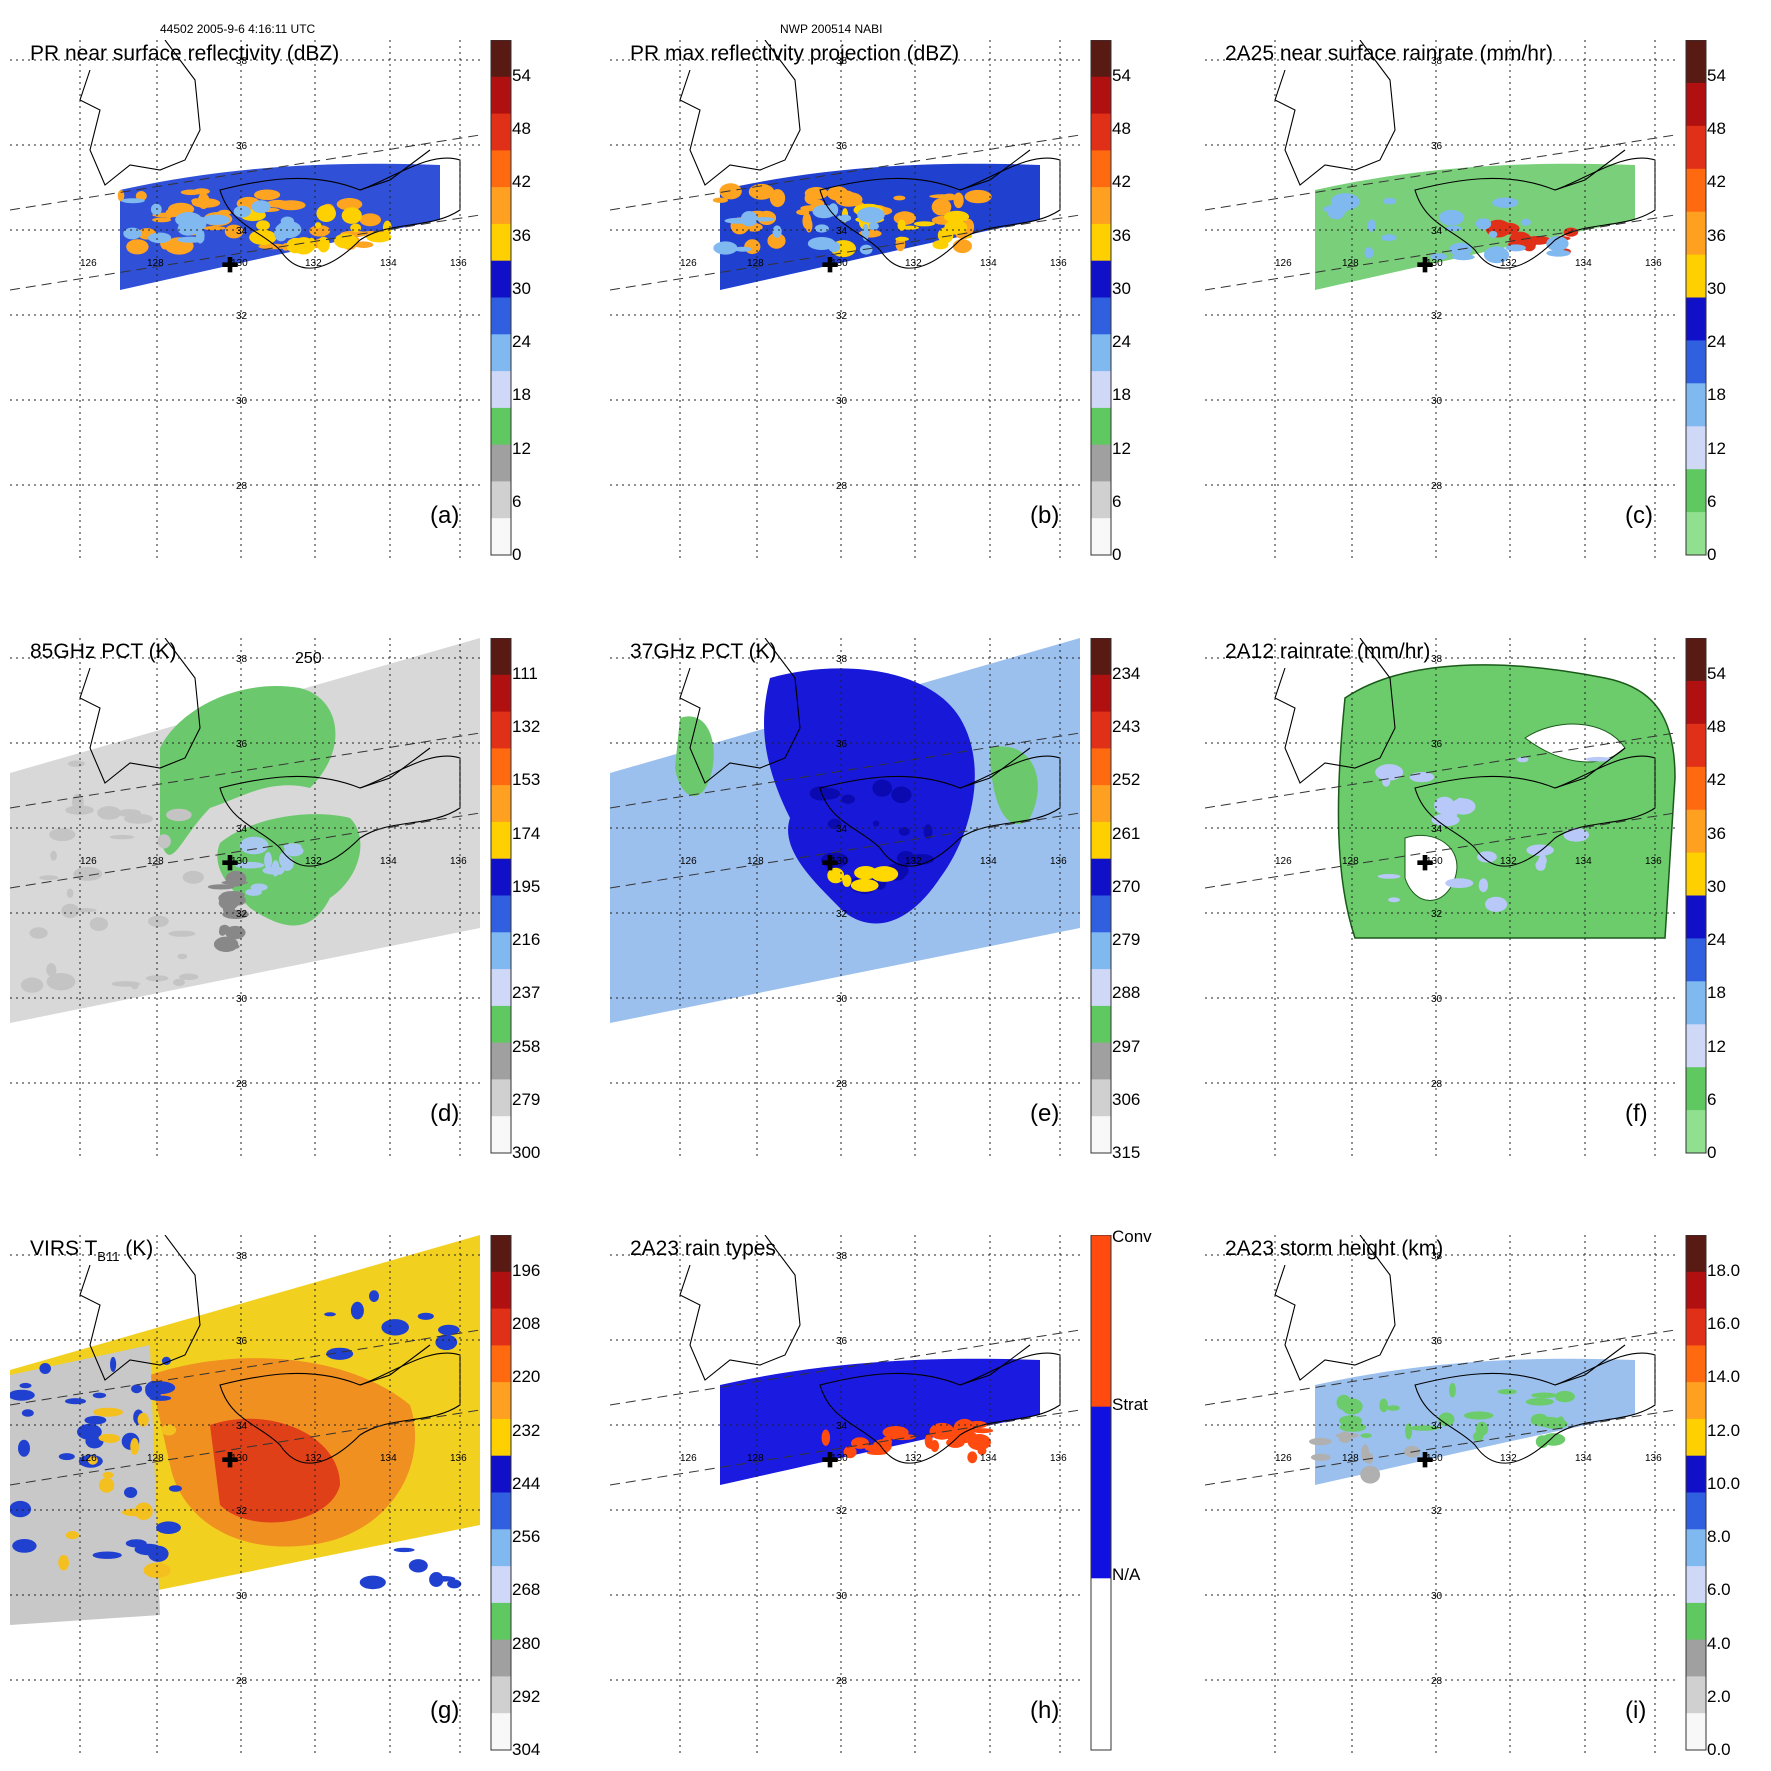 This screenshot has width=1771, height=1771. I want to click on colorbar-tick-label: 270, so click(1126, 886).